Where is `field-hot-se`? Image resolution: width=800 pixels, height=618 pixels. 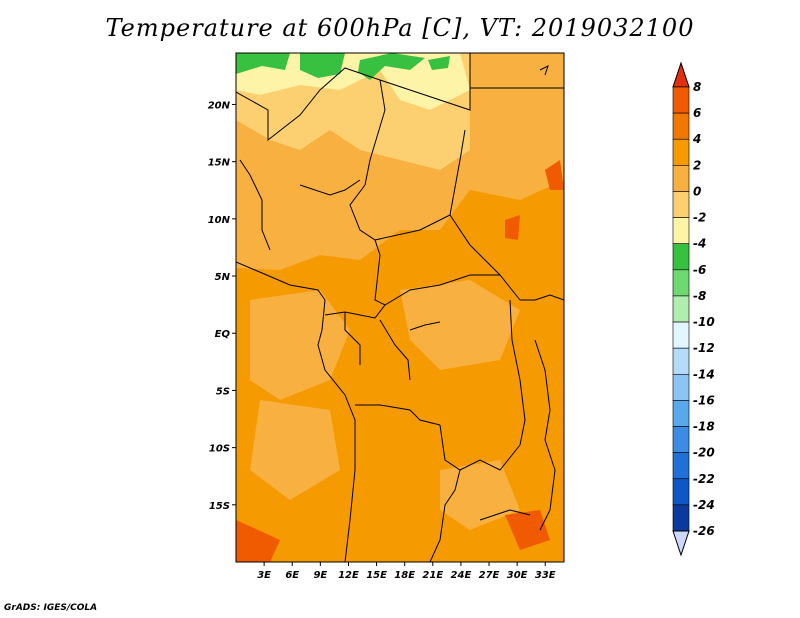 field-hot-se is located at coordinates (527, 530).